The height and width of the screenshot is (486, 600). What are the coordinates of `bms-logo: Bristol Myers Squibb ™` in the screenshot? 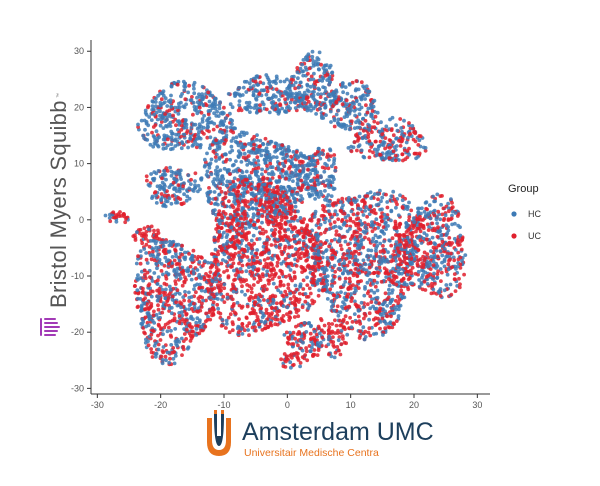 It's located at (55, 214).